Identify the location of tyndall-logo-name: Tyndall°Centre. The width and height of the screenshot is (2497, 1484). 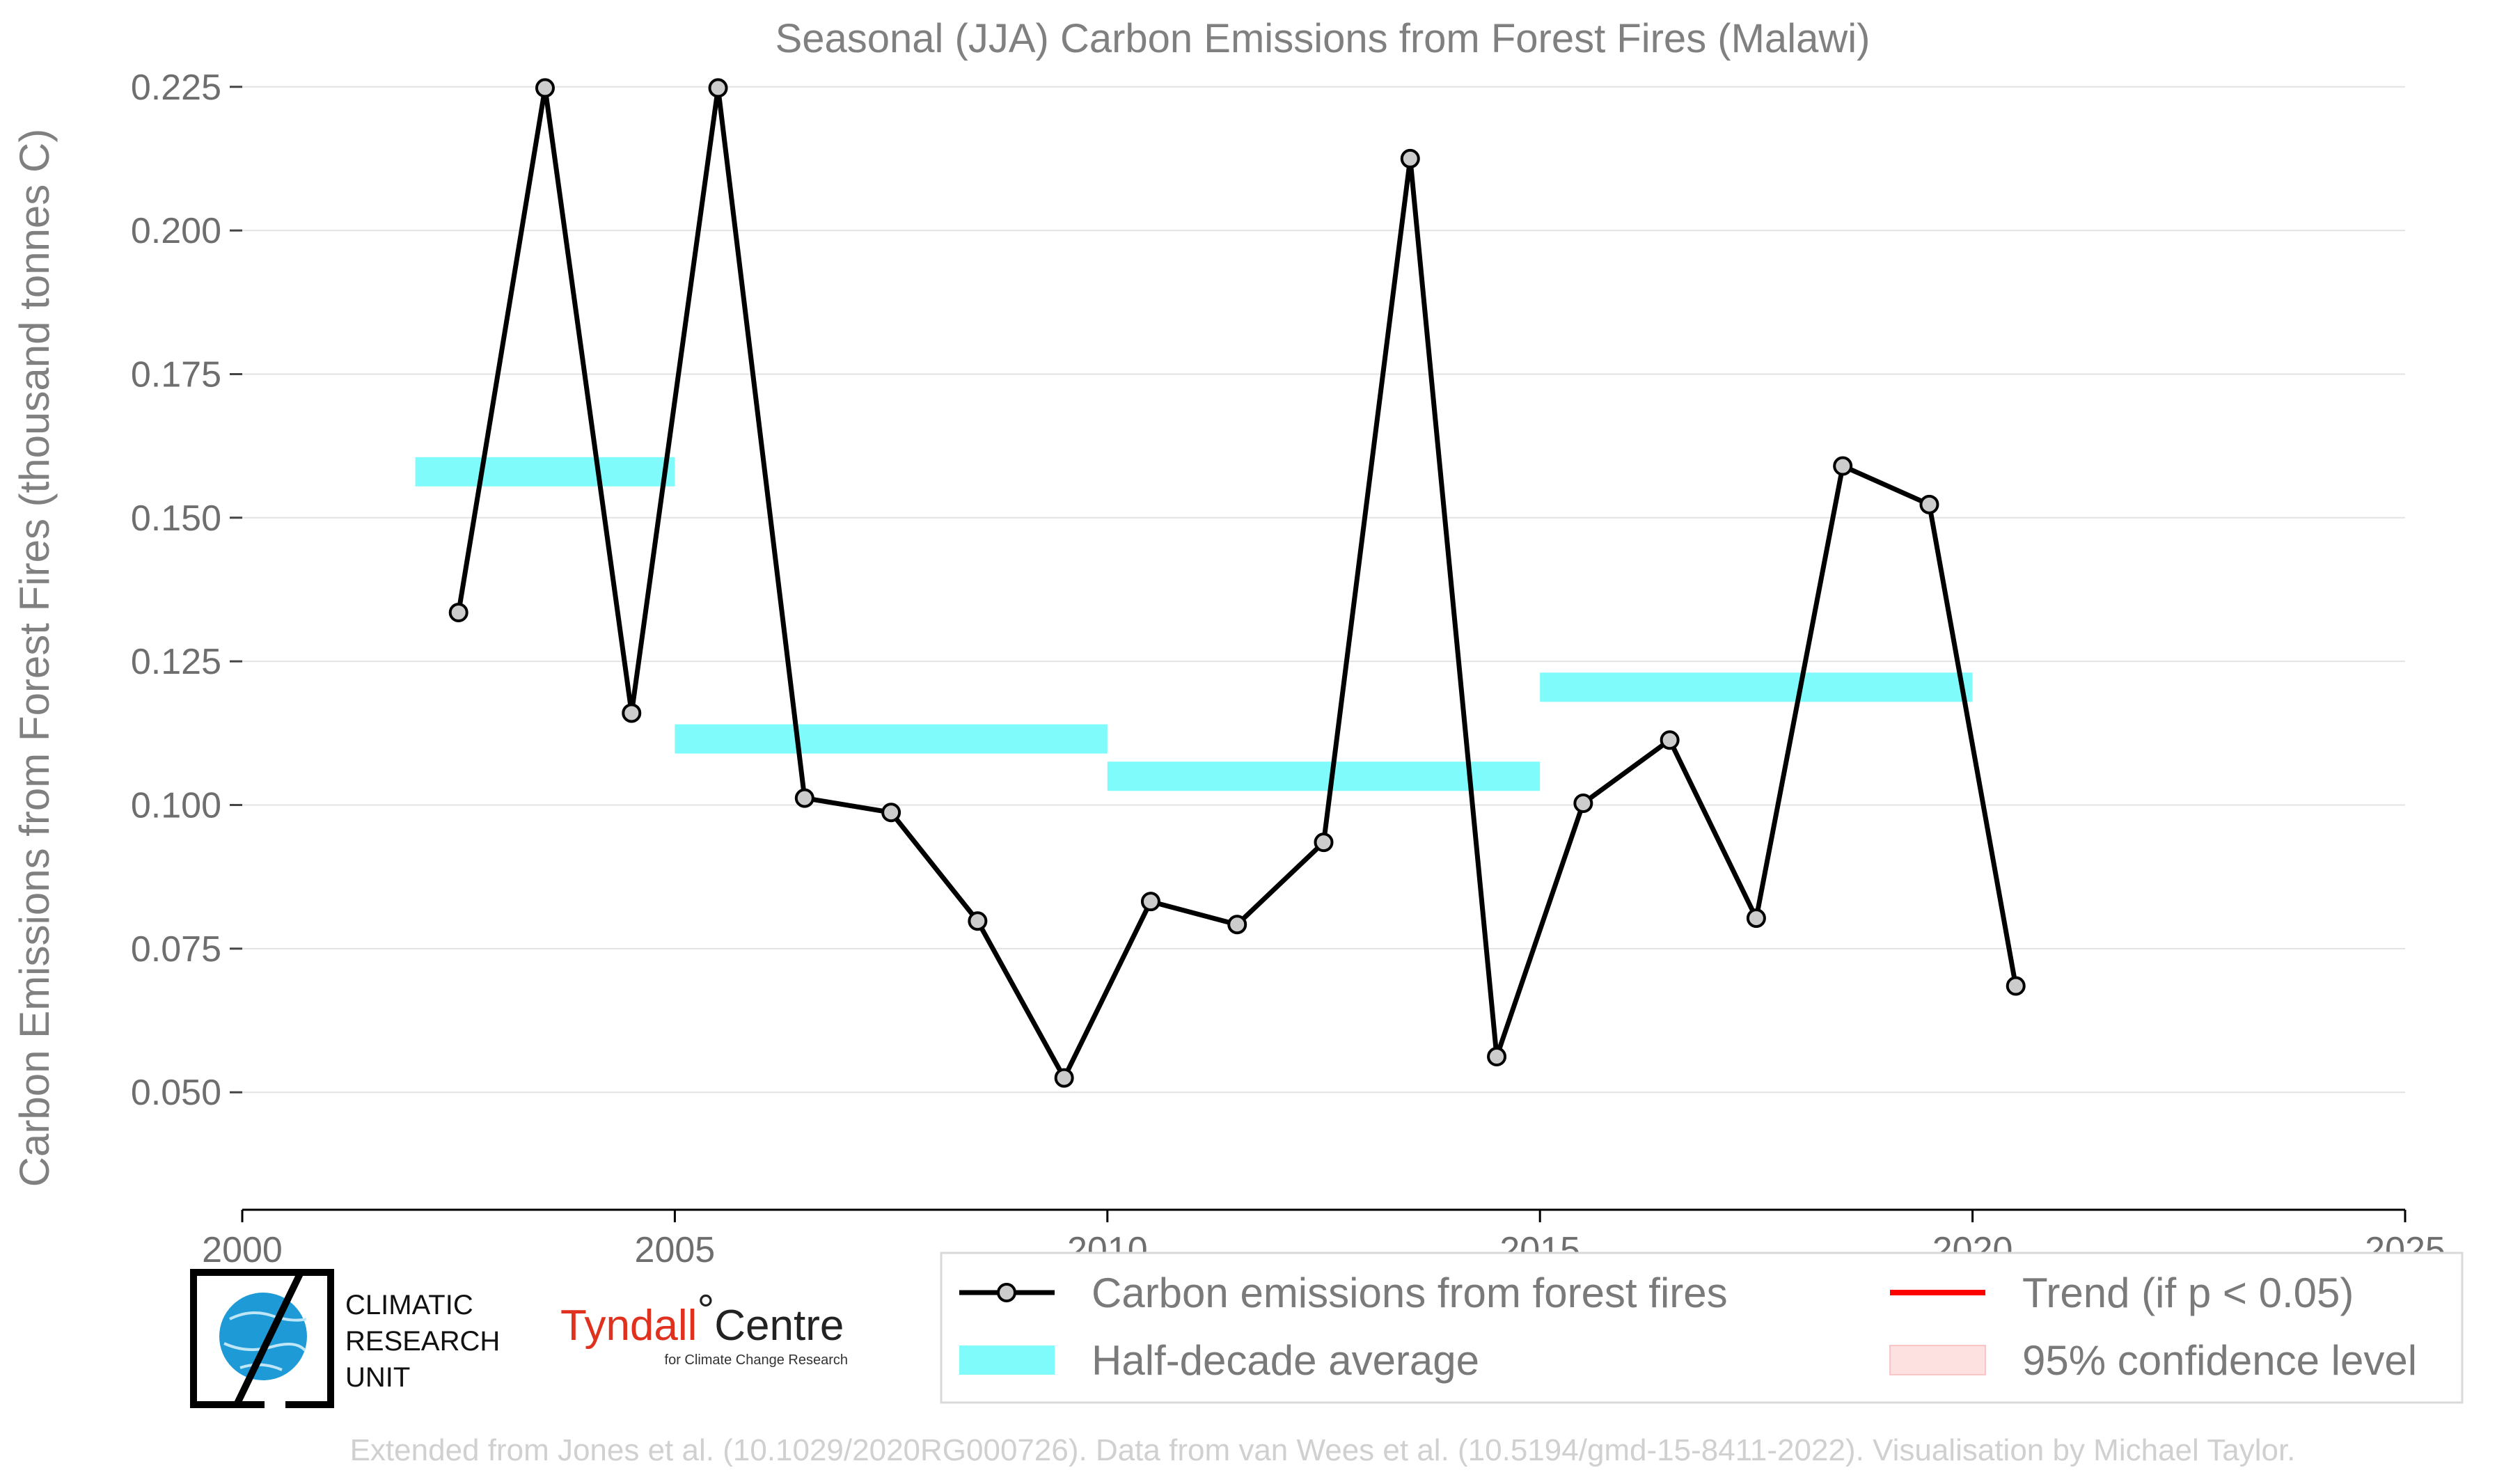
(702, 1318).